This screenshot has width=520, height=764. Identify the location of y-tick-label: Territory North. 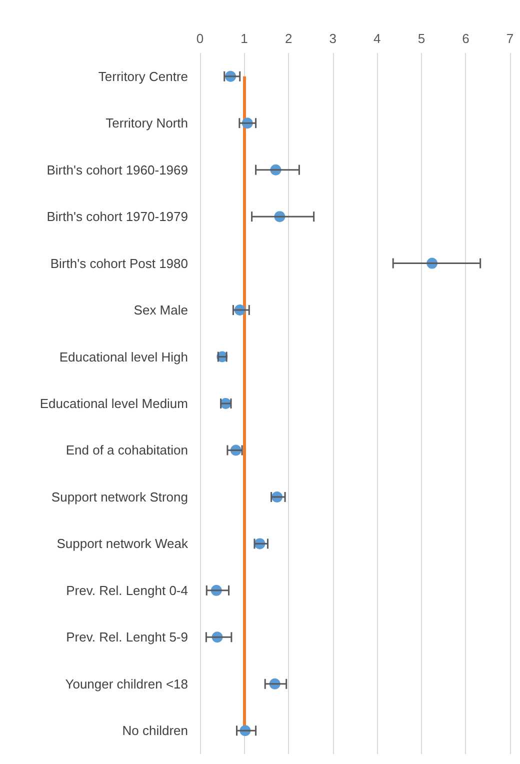
(147, 123).